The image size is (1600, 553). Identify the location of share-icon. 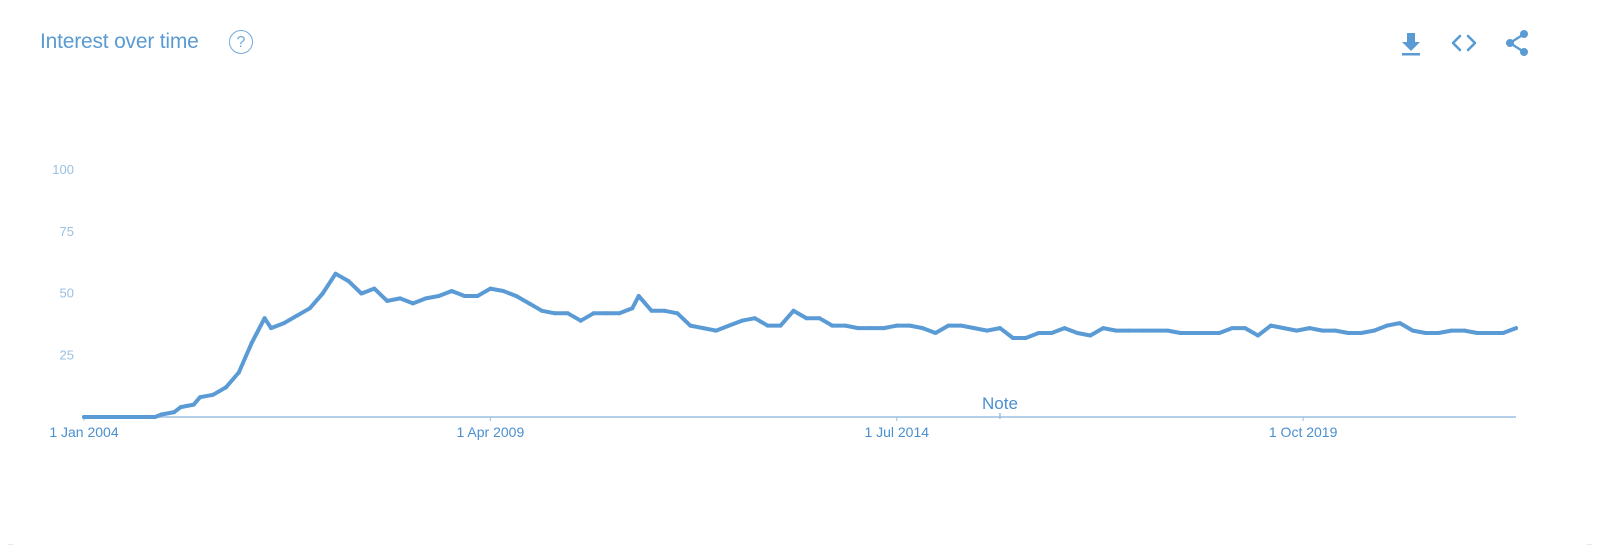
(1517, 43).